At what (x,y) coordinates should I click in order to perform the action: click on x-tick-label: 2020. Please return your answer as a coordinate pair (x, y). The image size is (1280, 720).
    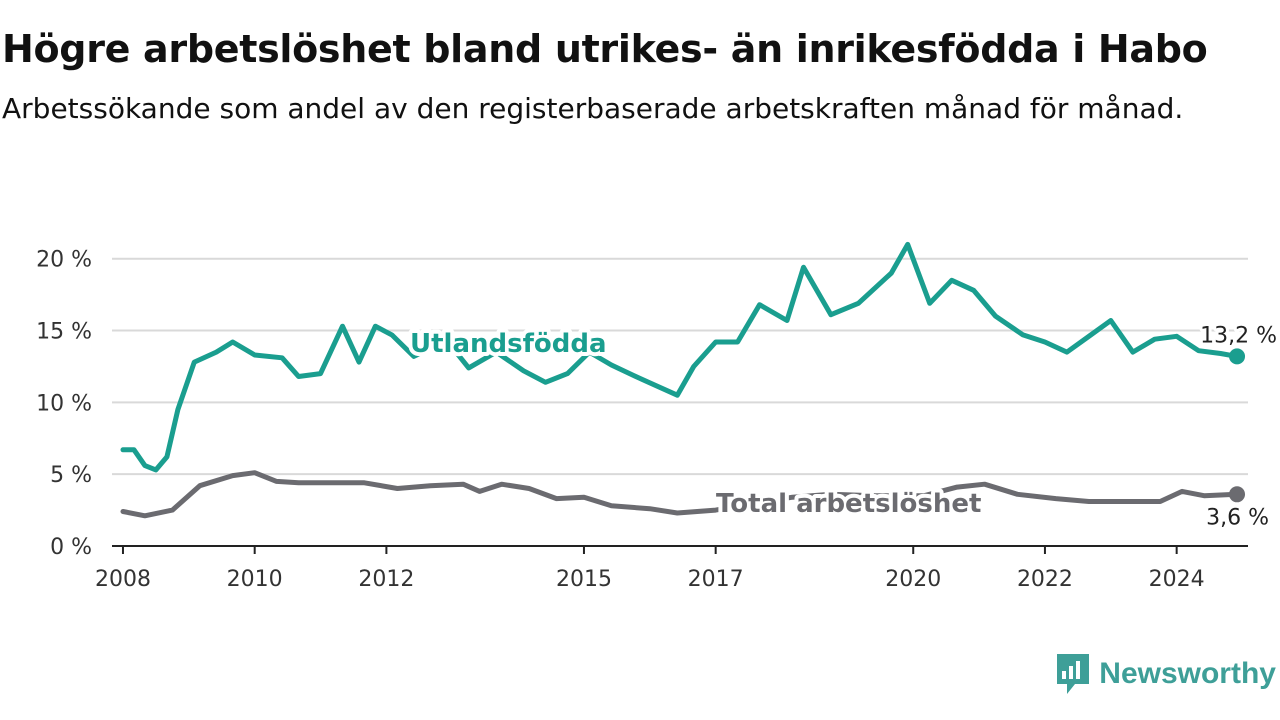
    Looking at the image, I should click on (913, 579).